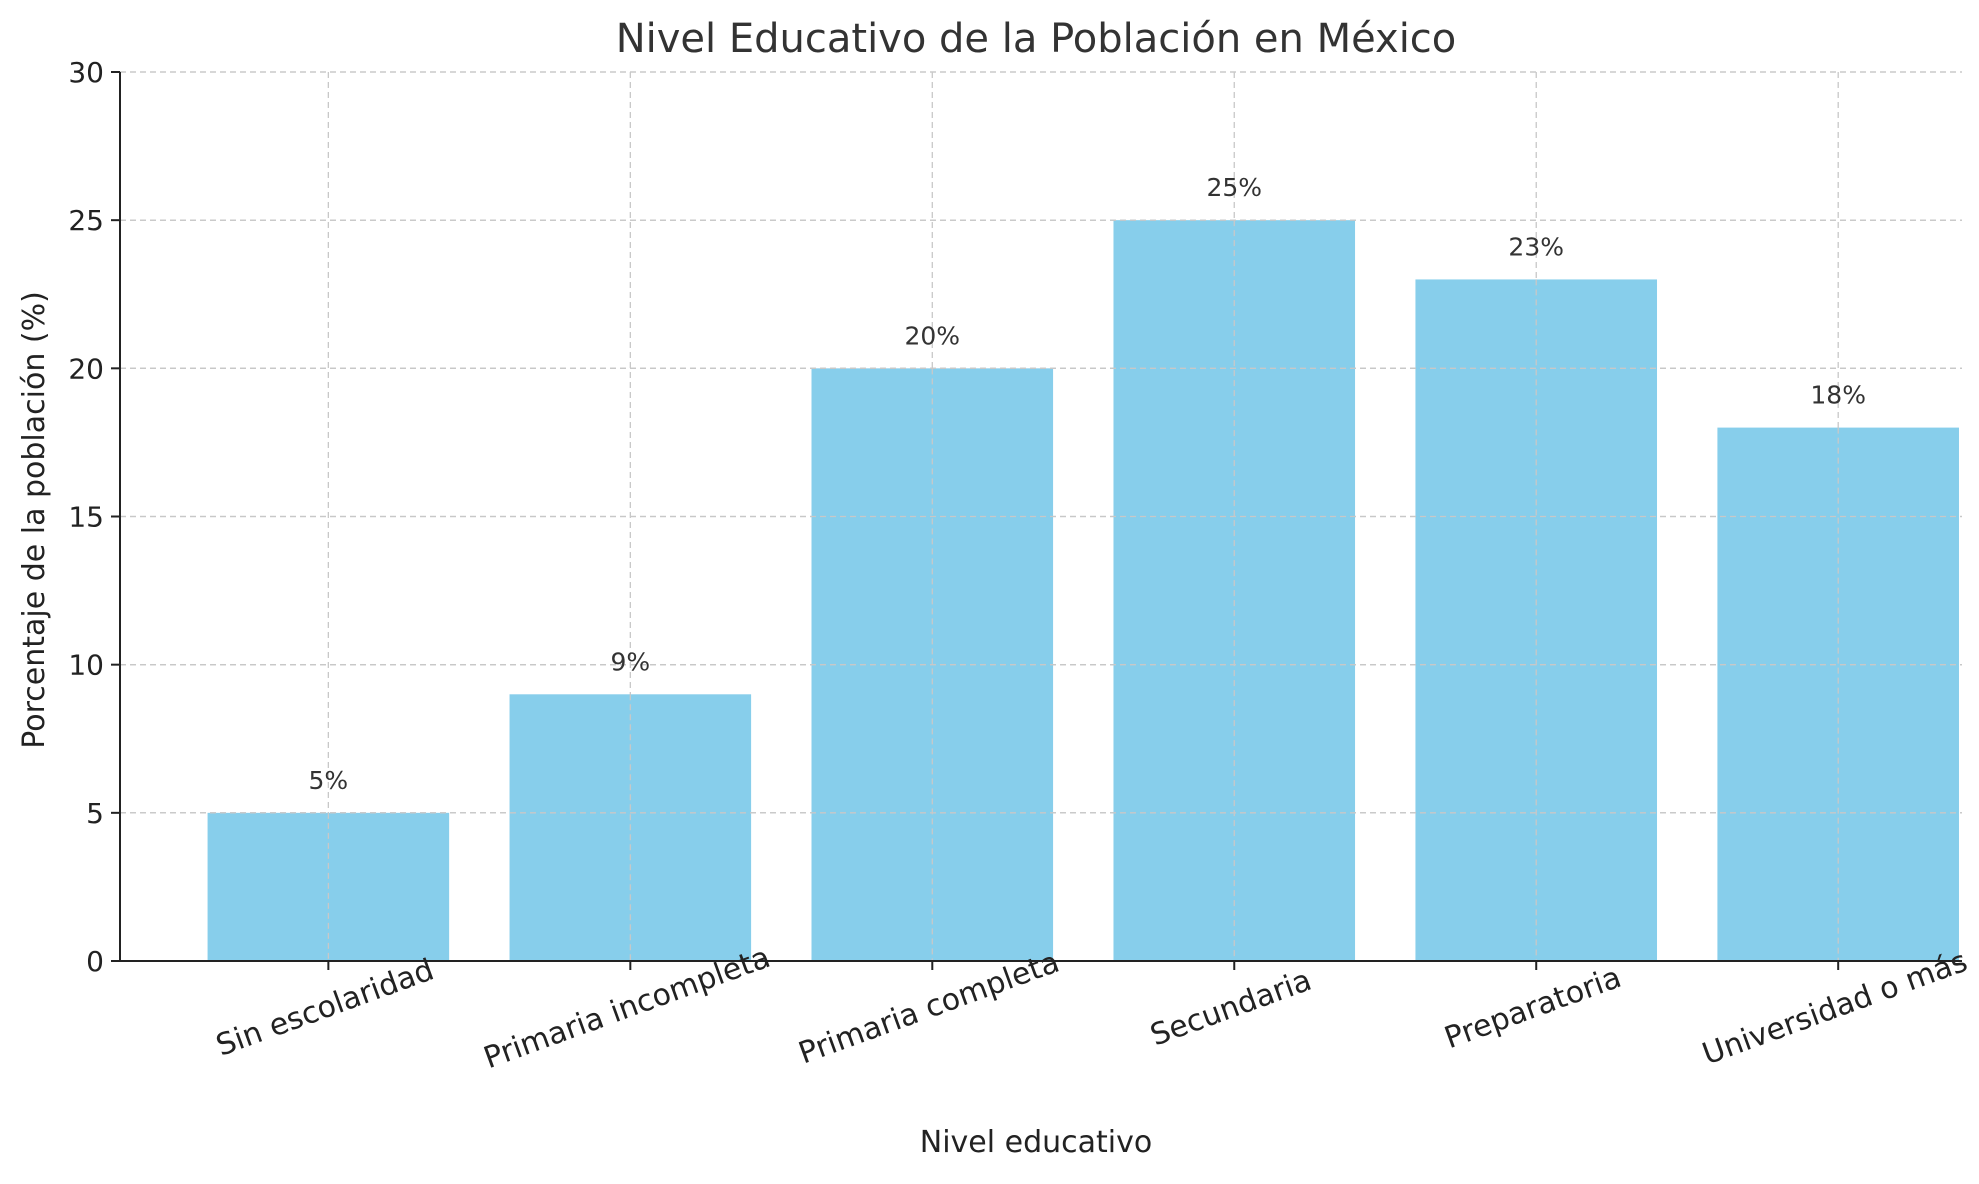 The height and width of the screenshot is (1184, 1979). I want to click on y-tick-label: 25, so click(86, 220).